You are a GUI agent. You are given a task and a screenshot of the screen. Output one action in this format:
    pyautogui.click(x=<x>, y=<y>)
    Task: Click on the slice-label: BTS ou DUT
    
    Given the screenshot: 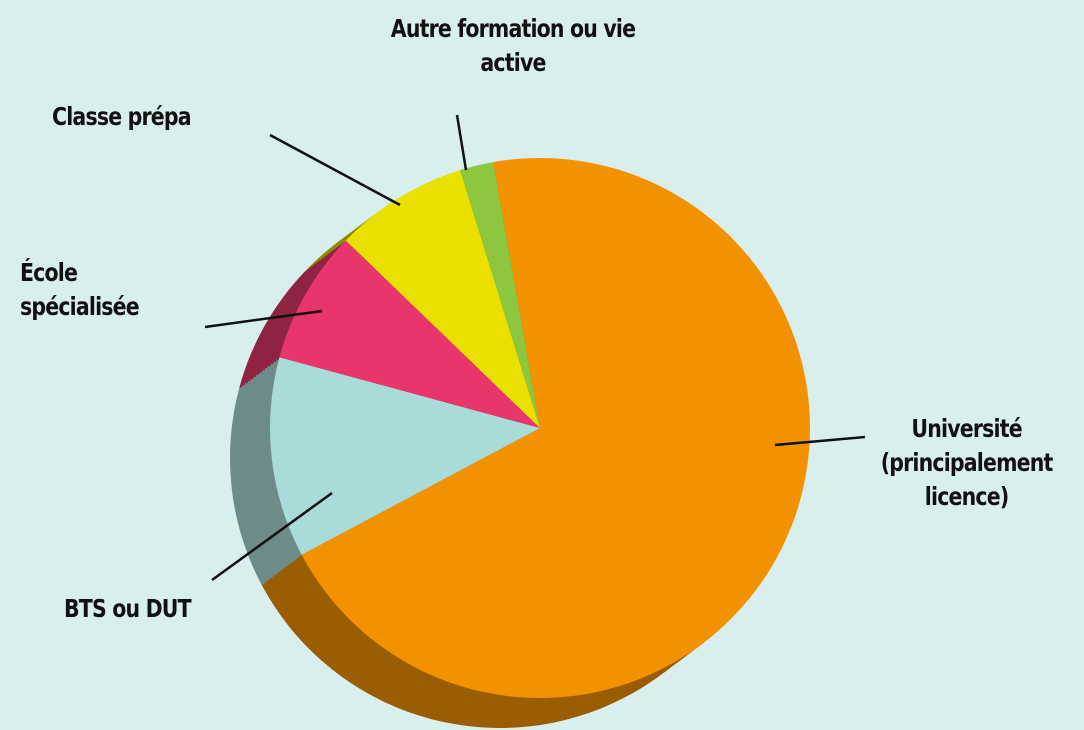 What is the action you would take?
    pyautogui.click(x=128, y=608)
    